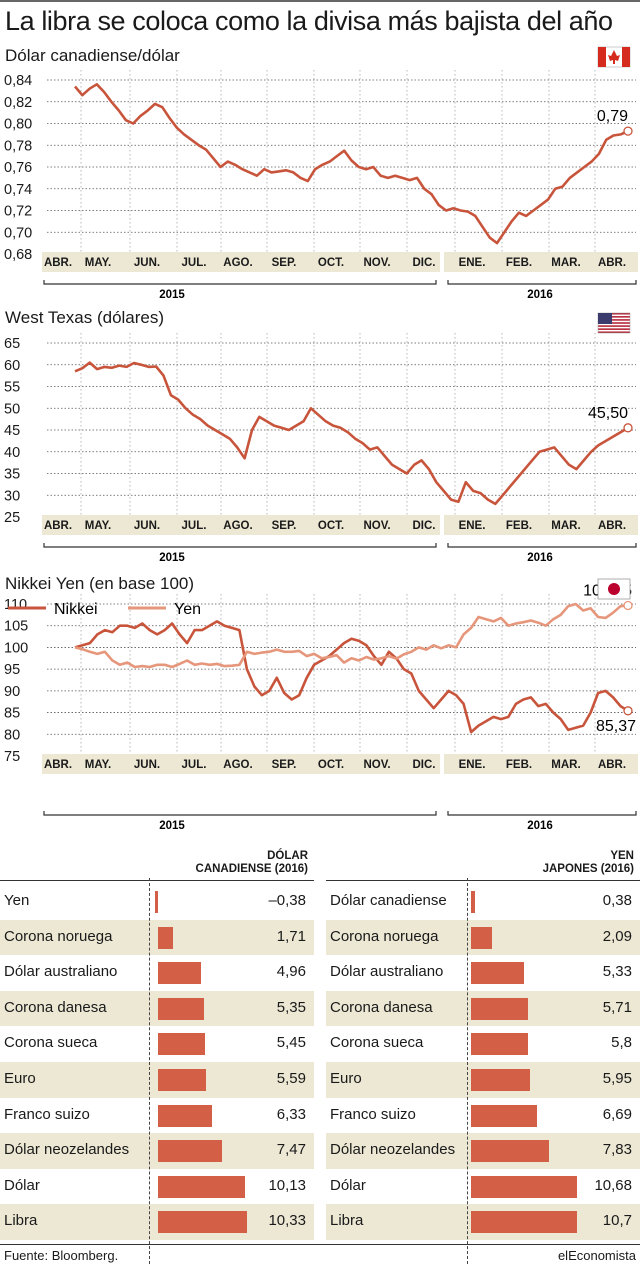 The image size is (640, 1271). I want to click on month-label: MAY., so click(98, 765).